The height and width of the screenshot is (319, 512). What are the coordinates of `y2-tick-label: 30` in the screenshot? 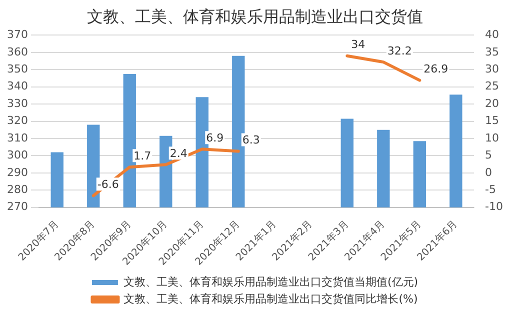 It's located at (492, 69).